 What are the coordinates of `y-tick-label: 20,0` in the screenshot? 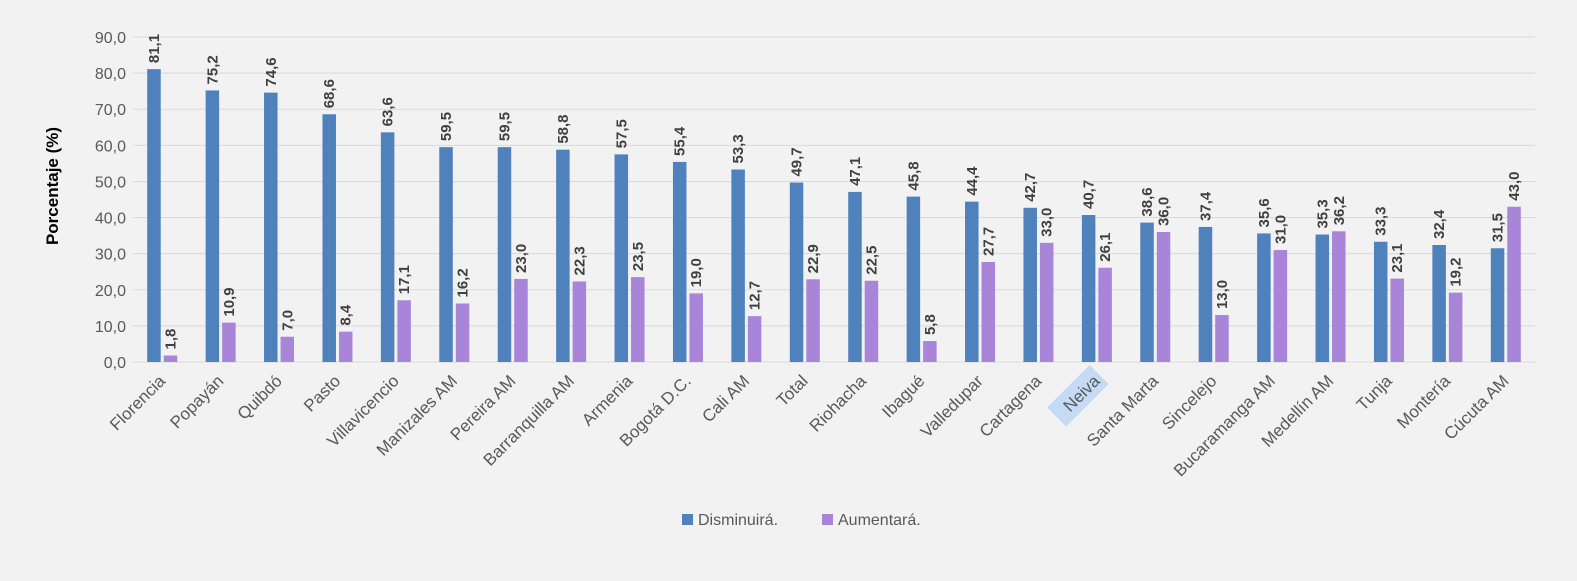 It's located at (110, 291).